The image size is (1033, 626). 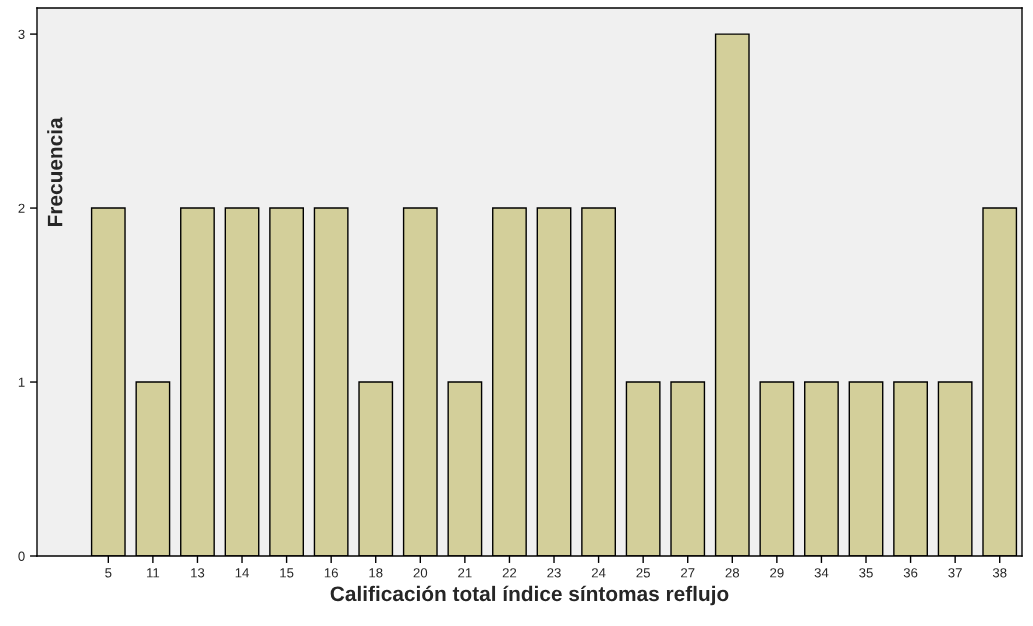 What do you see at coordinates (153, 573) in the screenshot?
I see `x-tick-label: 11` at bounding box center [153, 573].